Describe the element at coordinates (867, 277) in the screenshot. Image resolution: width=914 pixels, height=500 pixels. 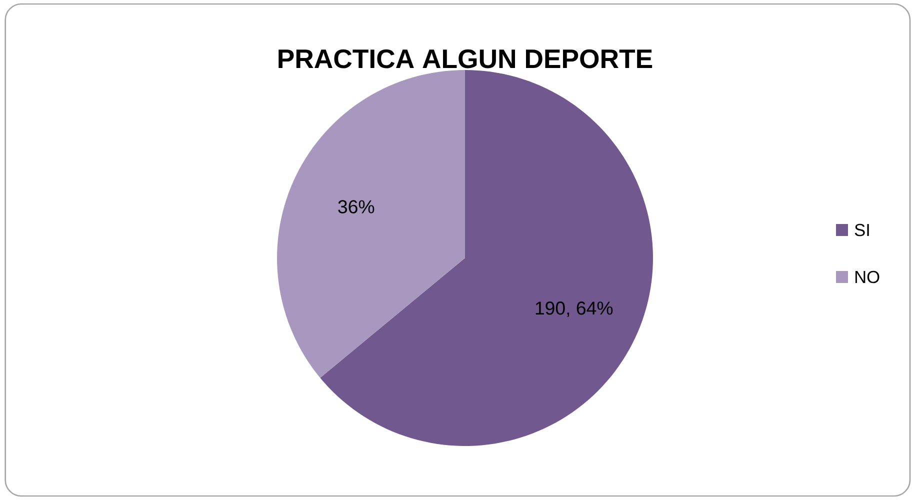
I see `legend-label: NO` at that location.